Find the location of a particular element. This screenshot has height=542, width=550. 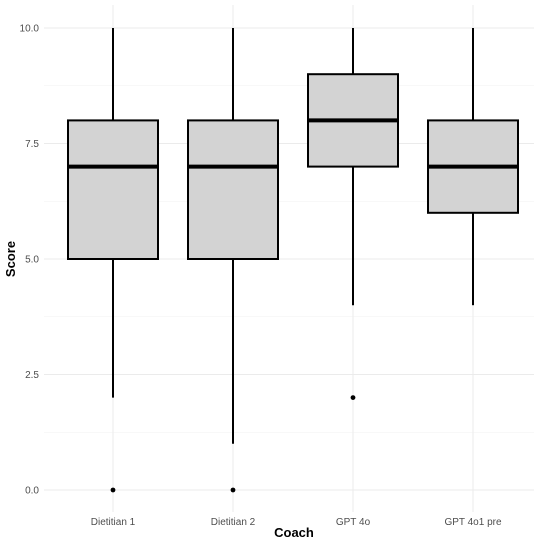

y-axis-title: Score is located at coordinates (10, 259).